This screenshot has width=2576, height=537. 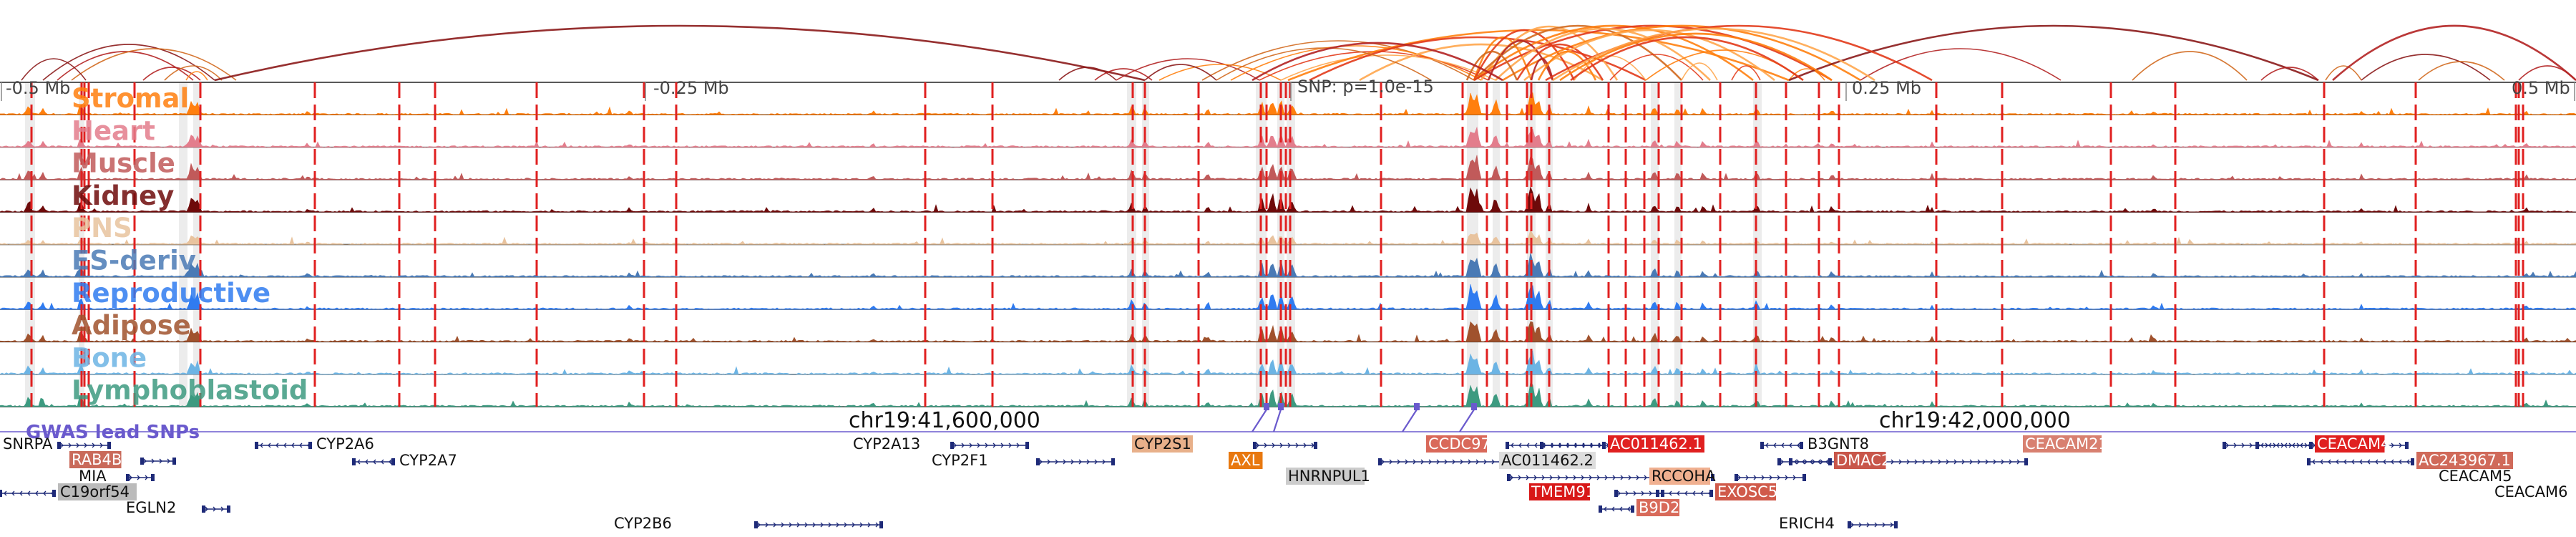 I want to click on gene-label: CYP2B6, so click(x=643, y=523).